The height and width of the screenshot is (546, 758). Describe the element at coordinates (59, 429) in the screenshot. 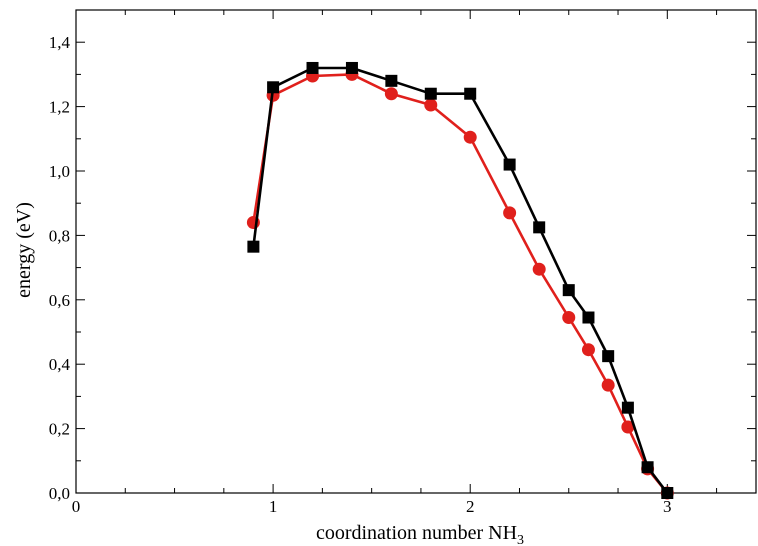

I see `y-tick-label: 0,2` at that location.